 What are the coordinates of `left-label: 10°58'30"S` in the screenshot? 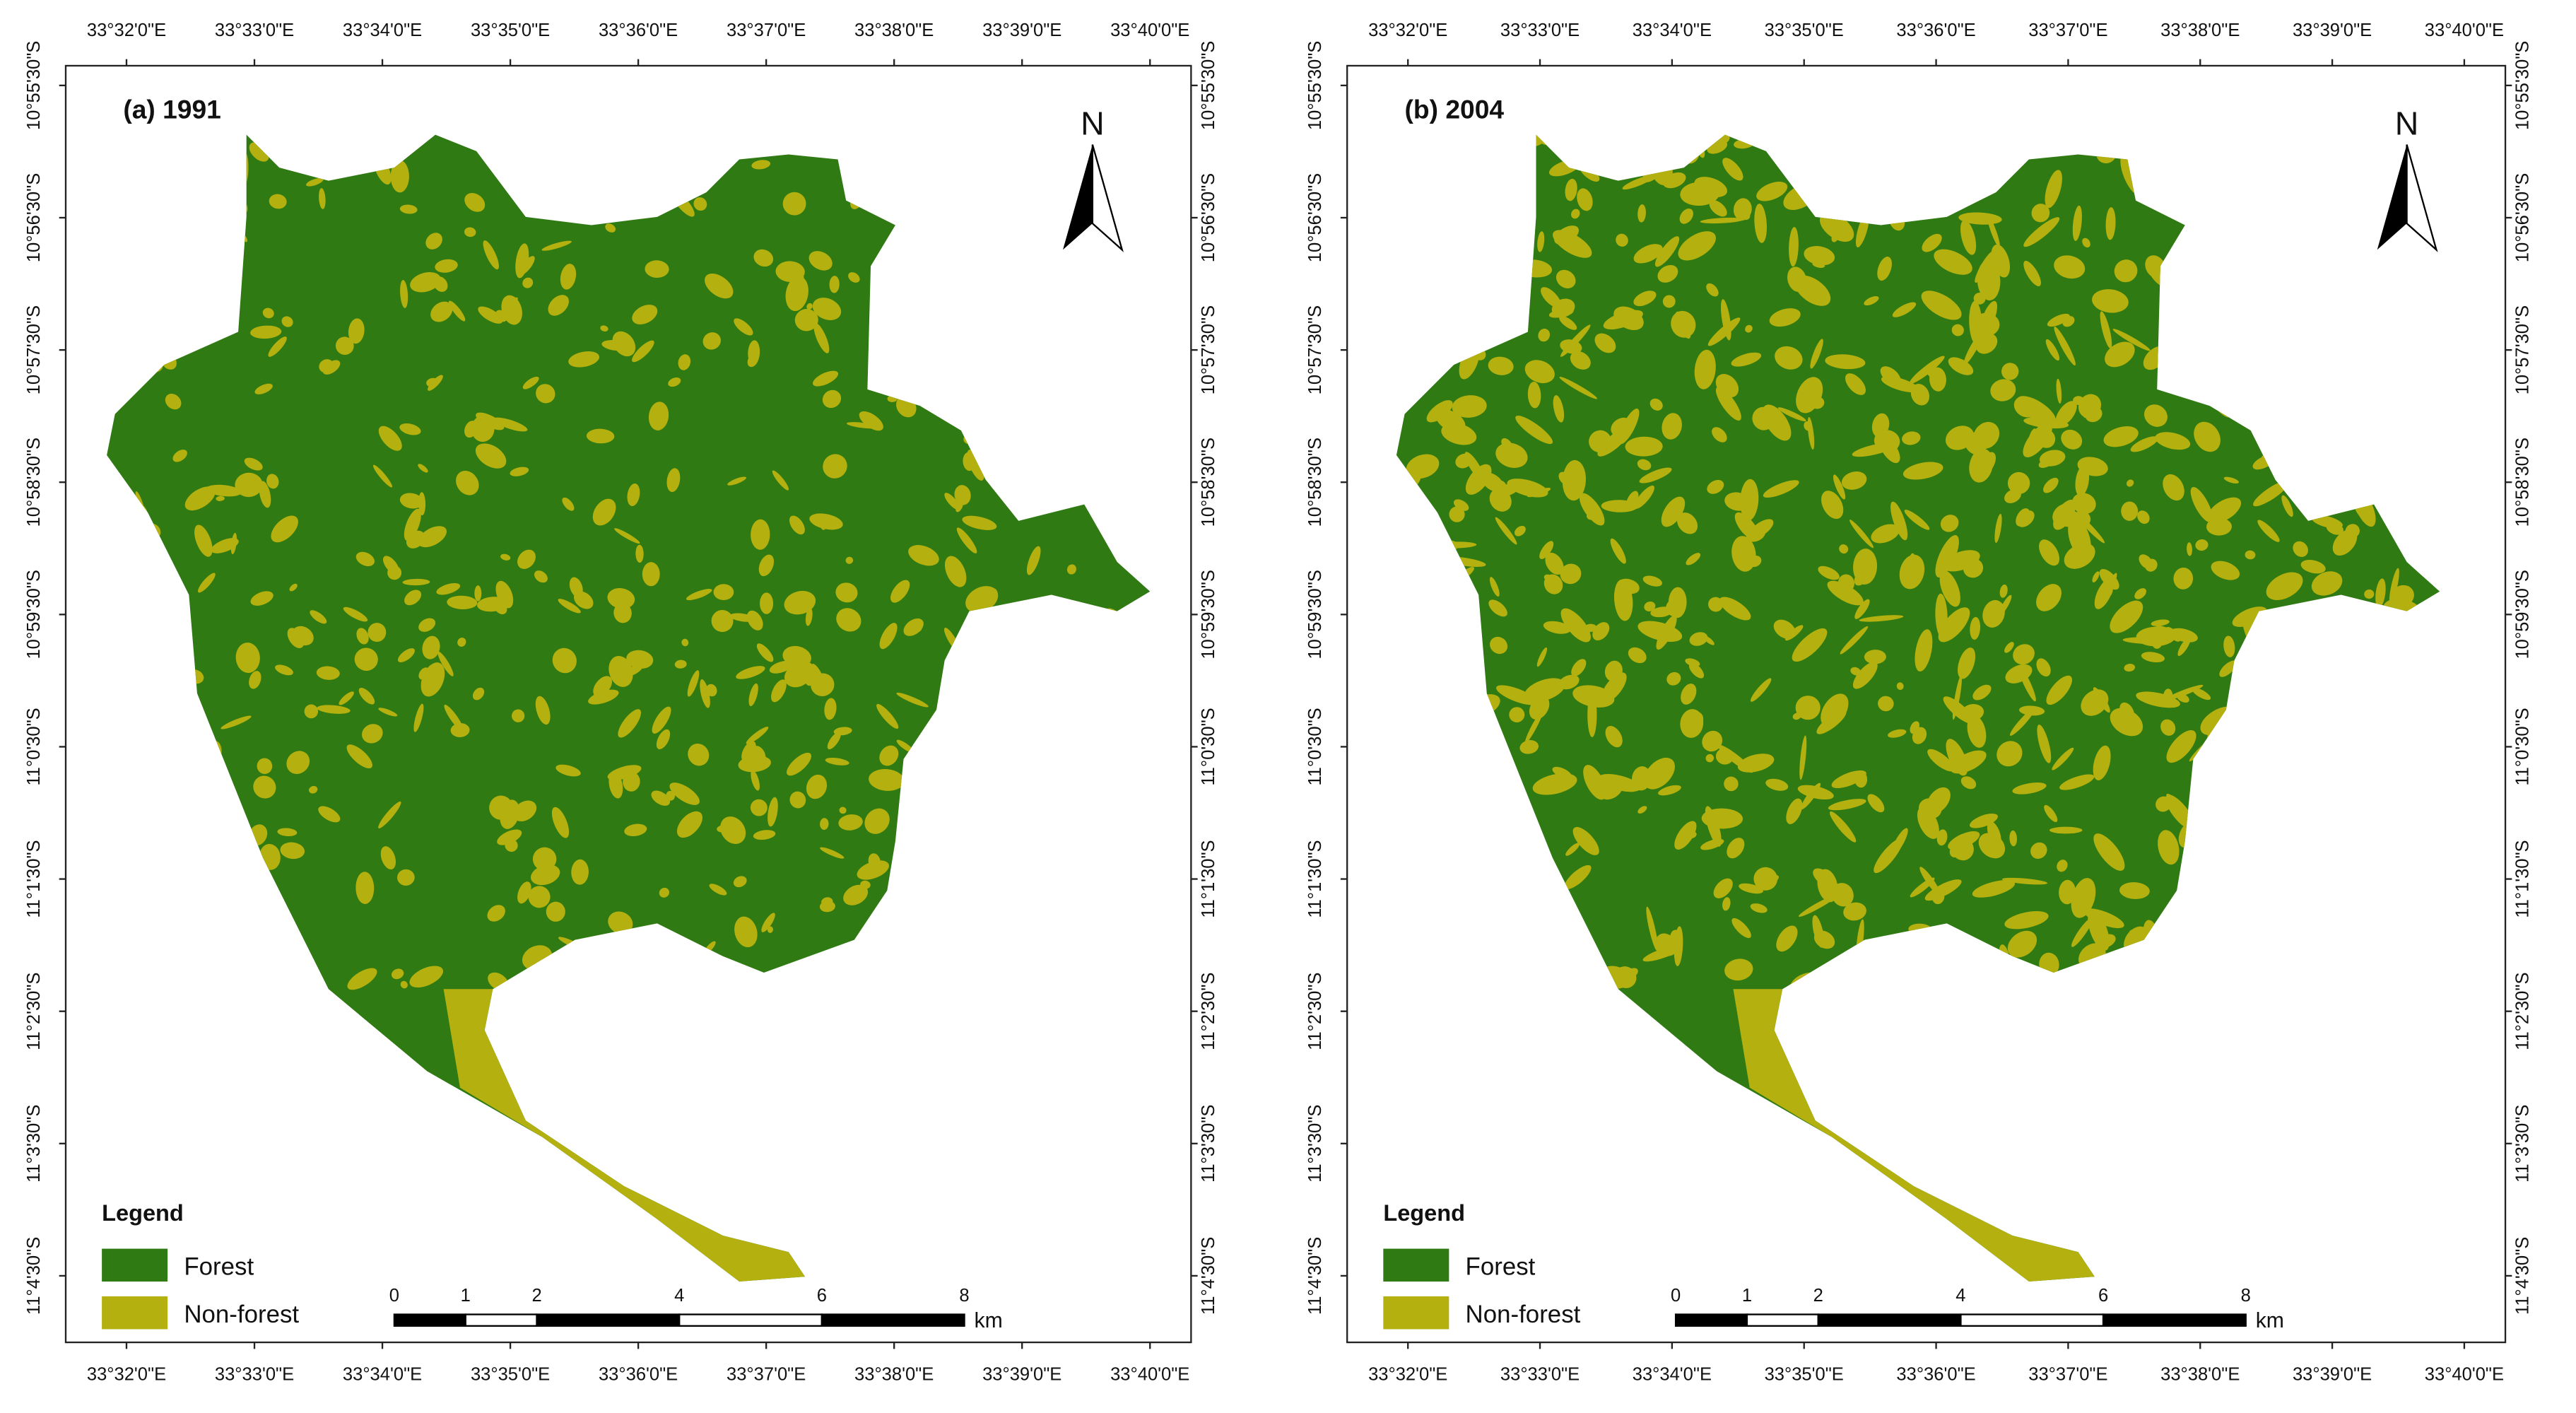 It's located at (1315, 482).